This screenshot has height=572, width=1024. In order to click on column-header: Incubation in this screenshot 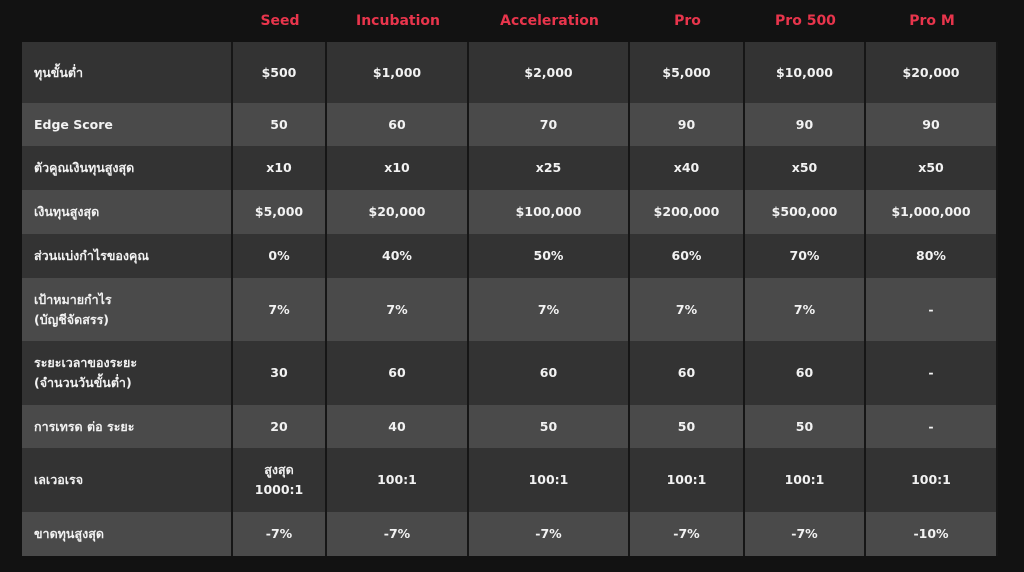, I will do `click(398, 20)`.